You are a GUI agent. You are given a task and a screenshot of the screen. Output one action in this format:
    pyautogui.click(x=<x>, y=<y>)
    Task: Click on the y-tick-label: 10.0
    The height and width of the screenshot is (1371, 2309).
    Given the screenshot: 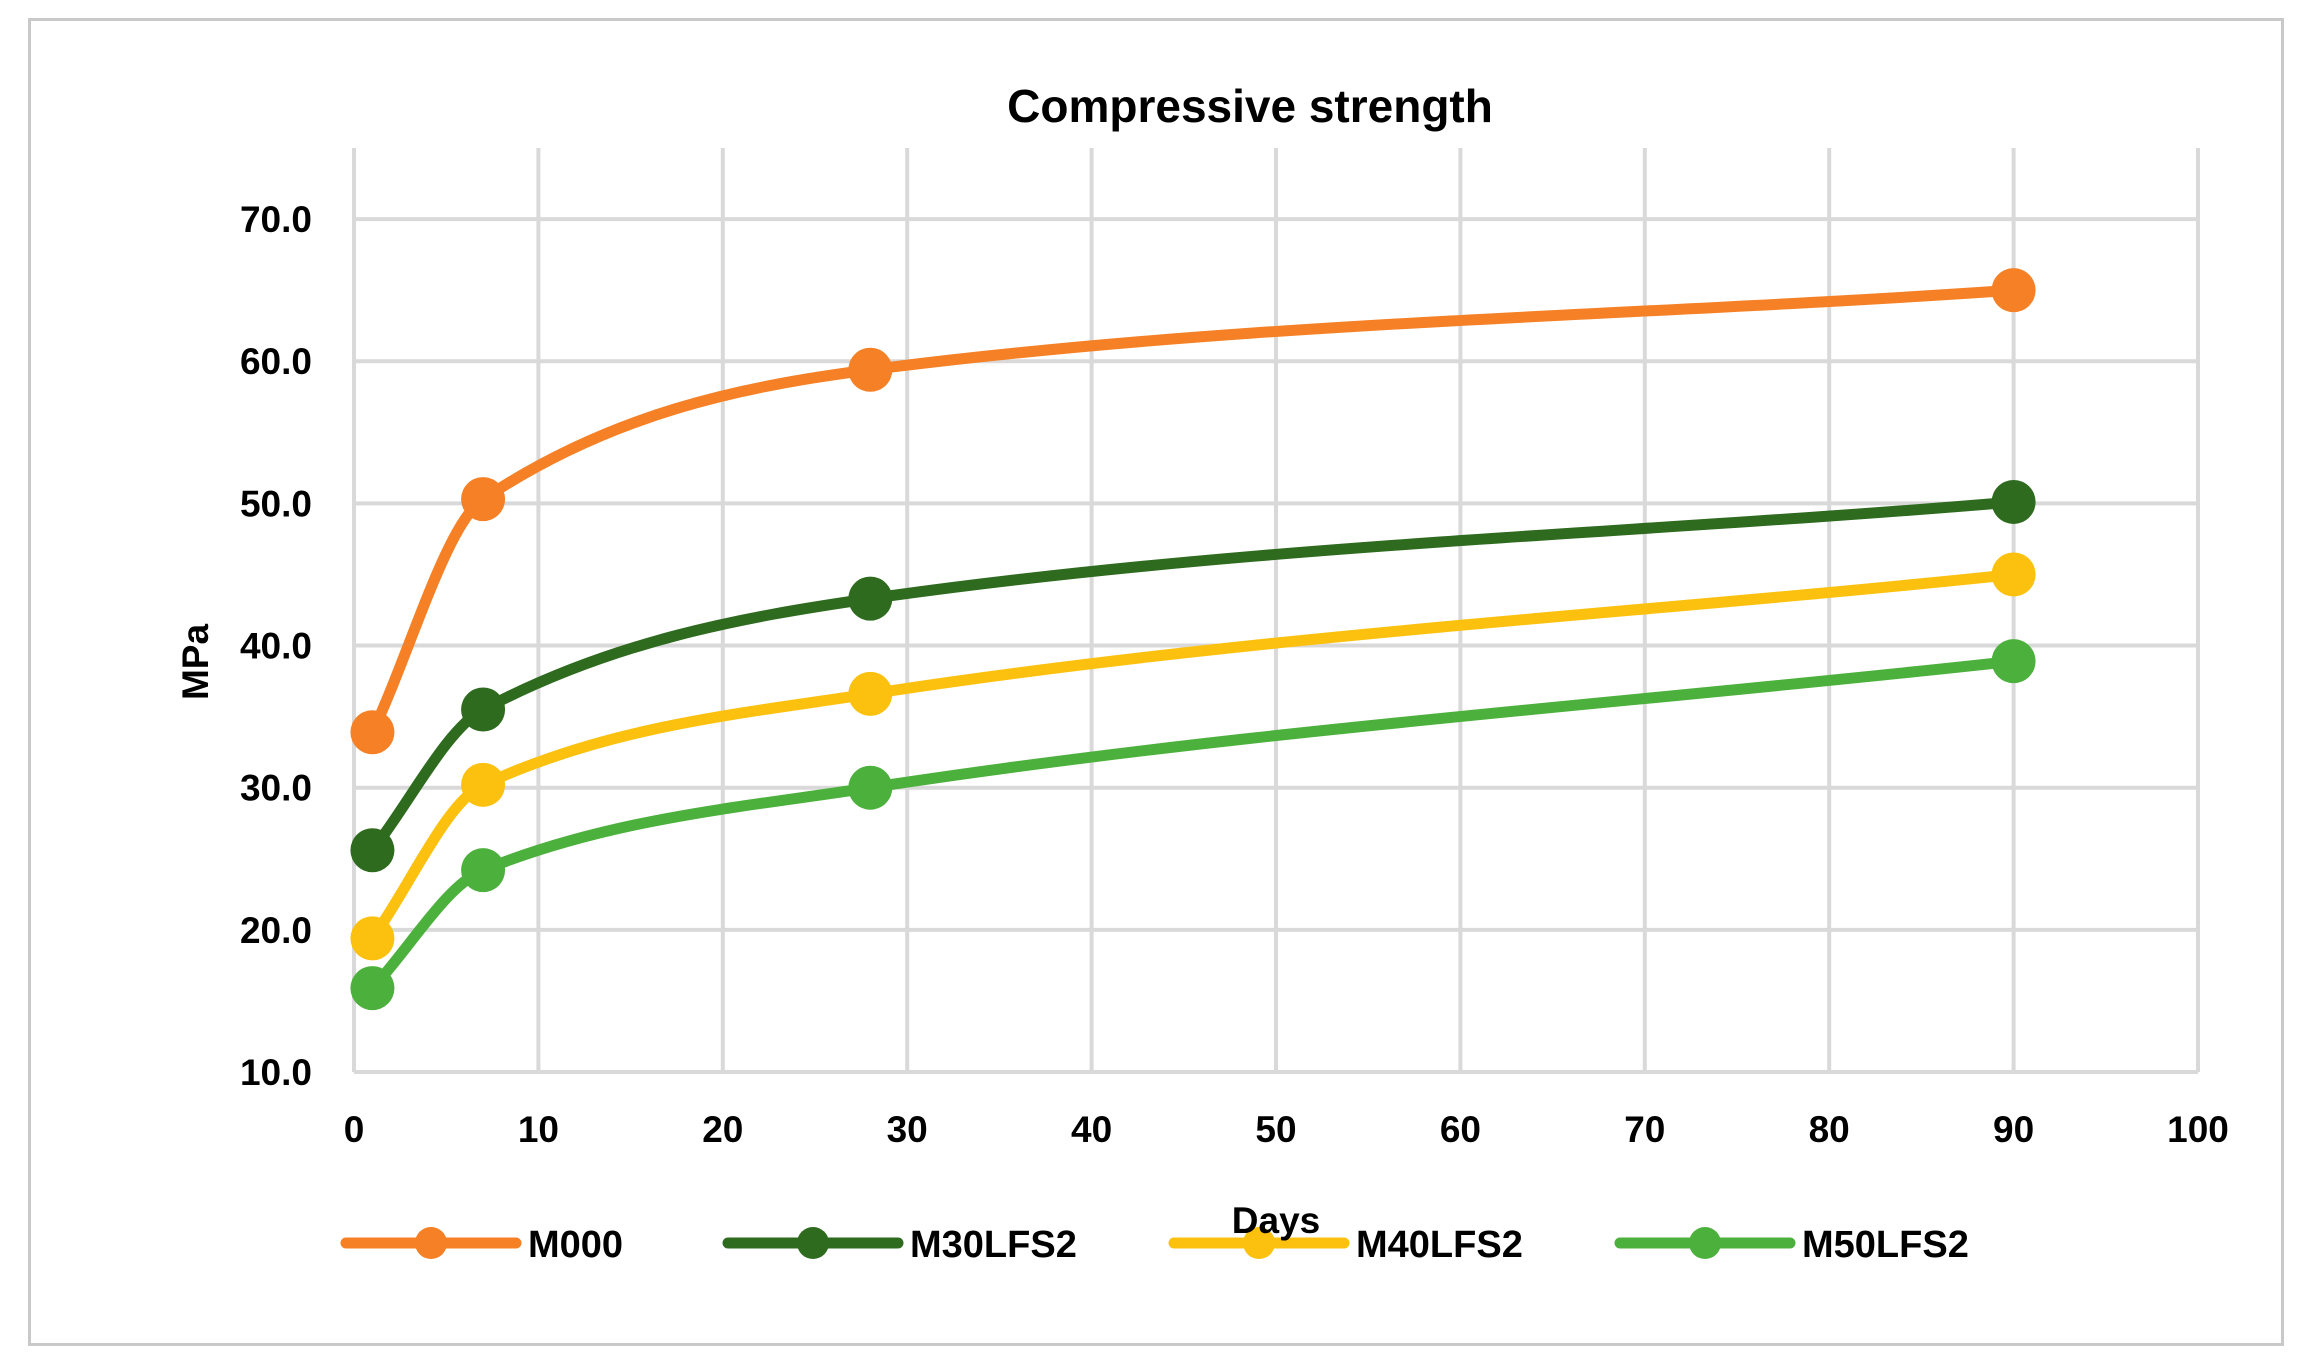 What is the action you would take?
    pyautogui.click(x=276, y=1072)
    